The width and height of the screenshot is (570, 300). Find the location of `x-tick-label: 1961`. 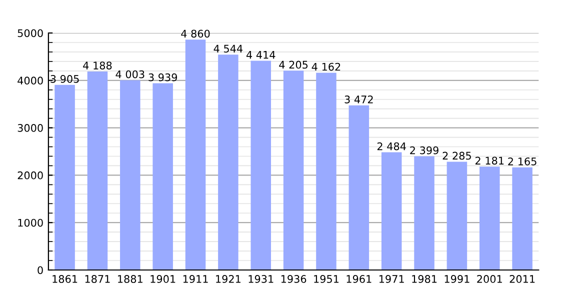

x-tick-label: 1961 is located at coordinates (359, 279).